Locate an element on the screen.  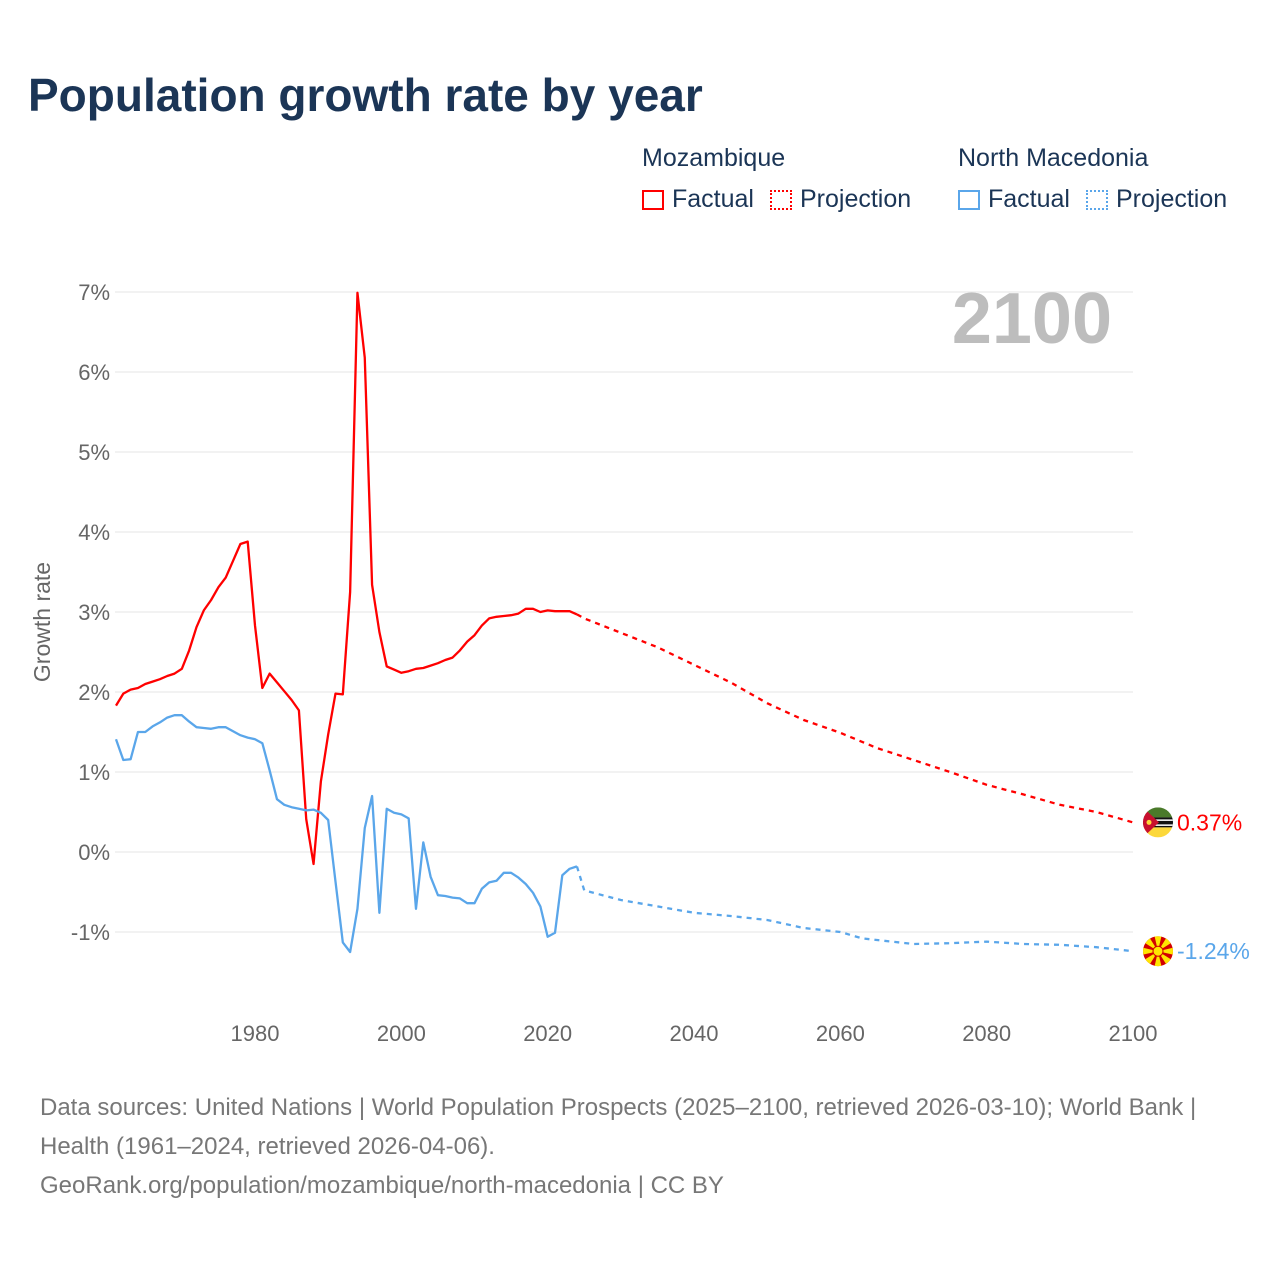
y-axis-label: Growth rate is located at coordinates (42, 622).